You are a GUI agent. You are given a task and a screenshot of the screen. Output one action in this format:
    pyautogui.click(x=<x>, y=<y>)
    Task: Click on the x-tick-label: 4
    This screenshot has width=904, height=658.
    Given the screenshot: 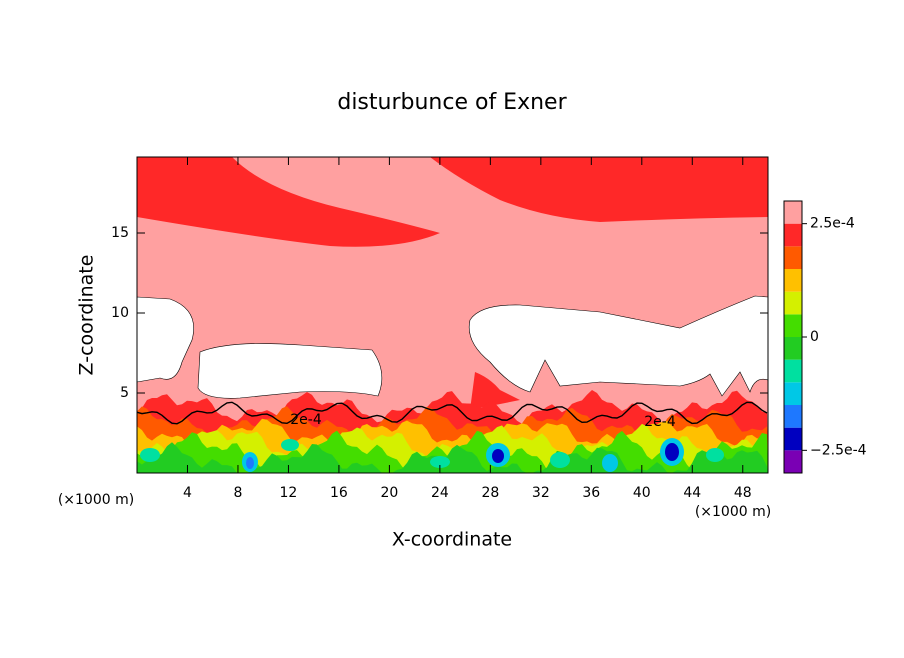 What is the action you would take?
    pyautogui.click(x=187, y=493)
    